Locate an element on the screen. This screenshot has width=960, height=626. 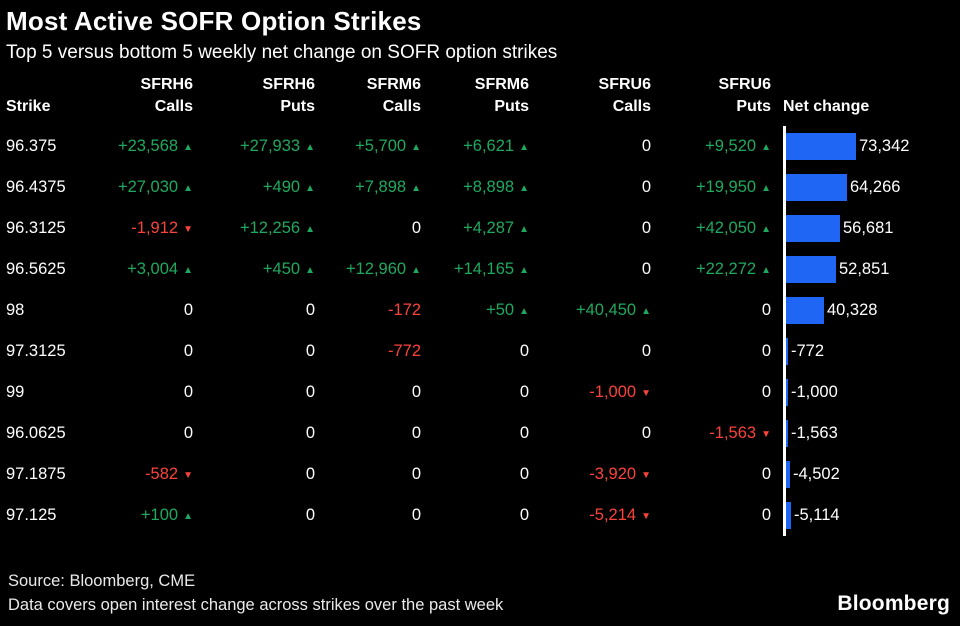
cell-value: +27,030 is located at coordinates (148, 187).